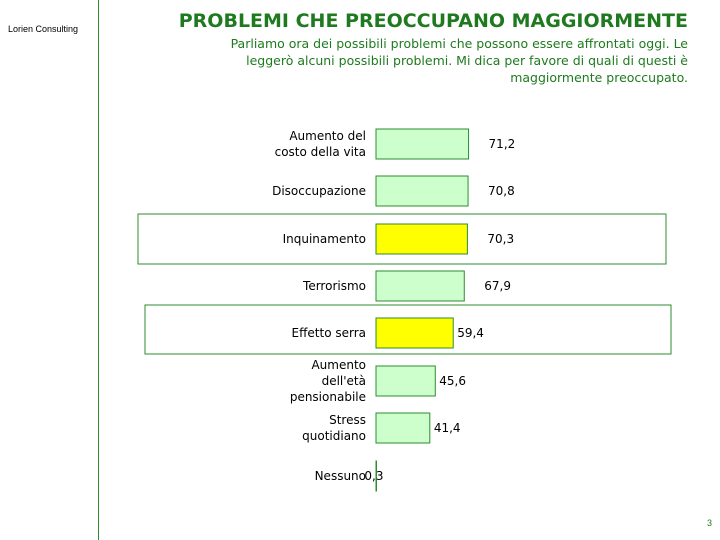 The image size is (720, 540). What do you see at coordinates (43, 29) in the screenshot?
I see `brand-name: Lorien Consulting` at bounding box center [43, 29].